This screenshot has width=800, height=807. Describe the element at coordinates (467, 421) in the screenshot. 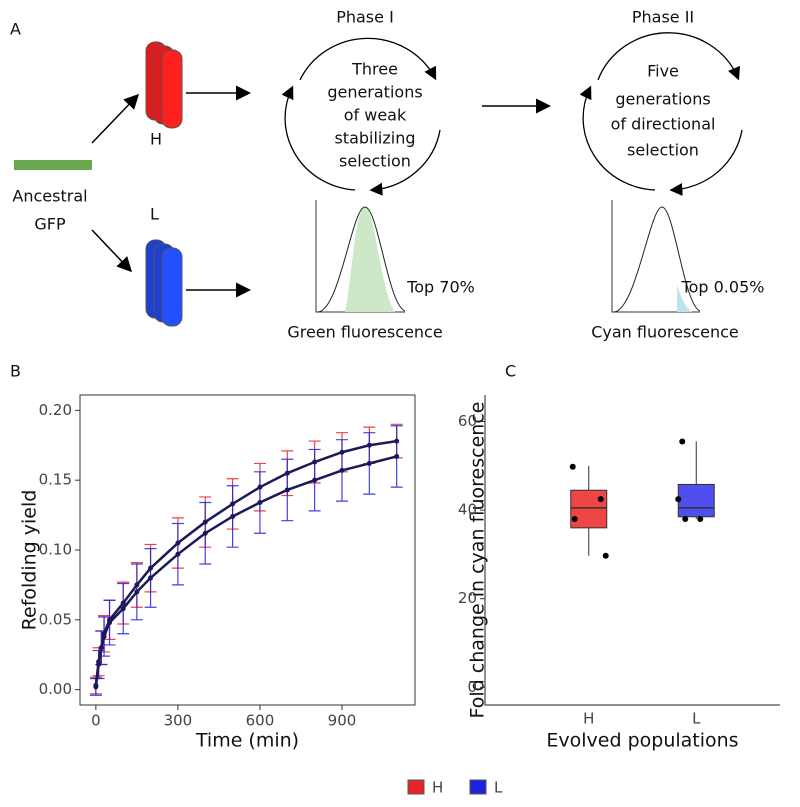

I see `y-tick-label: 60` at that location.